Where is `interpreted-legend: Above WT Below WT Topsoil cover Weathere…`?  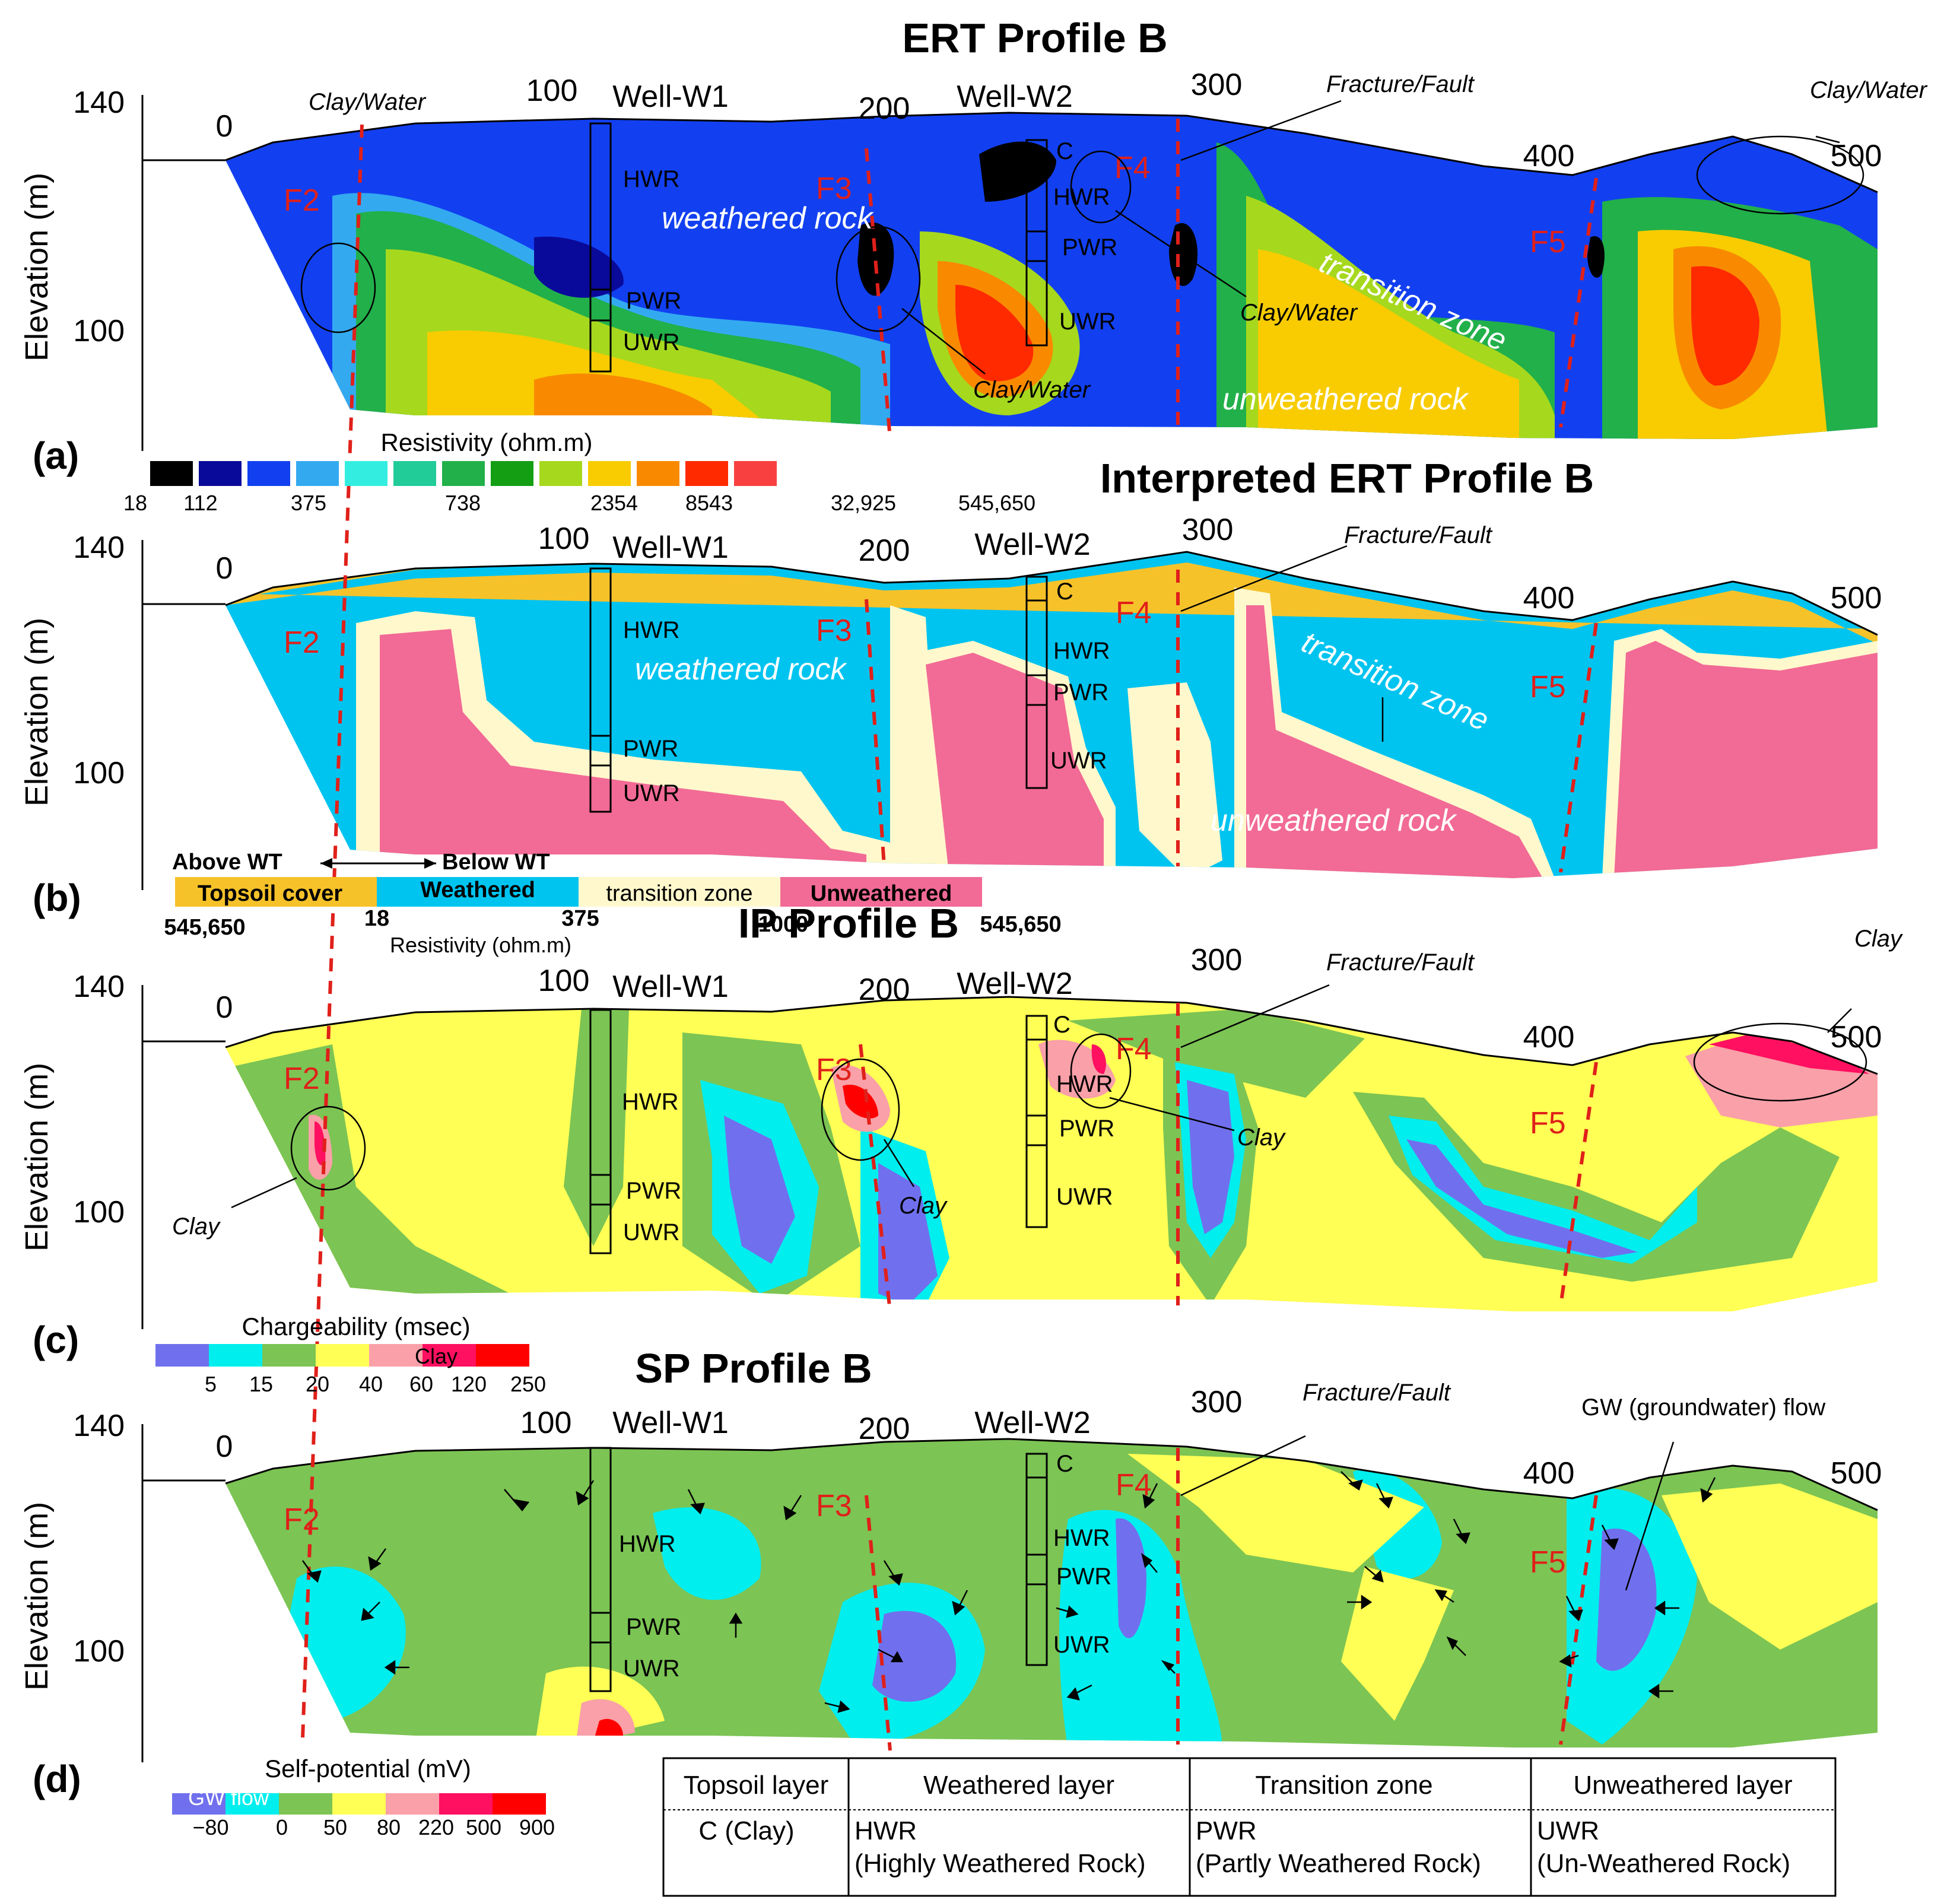
interpreted-legend: Above WT Below WT Topsoil cover Weathere… is located at coordinates (612, 903).